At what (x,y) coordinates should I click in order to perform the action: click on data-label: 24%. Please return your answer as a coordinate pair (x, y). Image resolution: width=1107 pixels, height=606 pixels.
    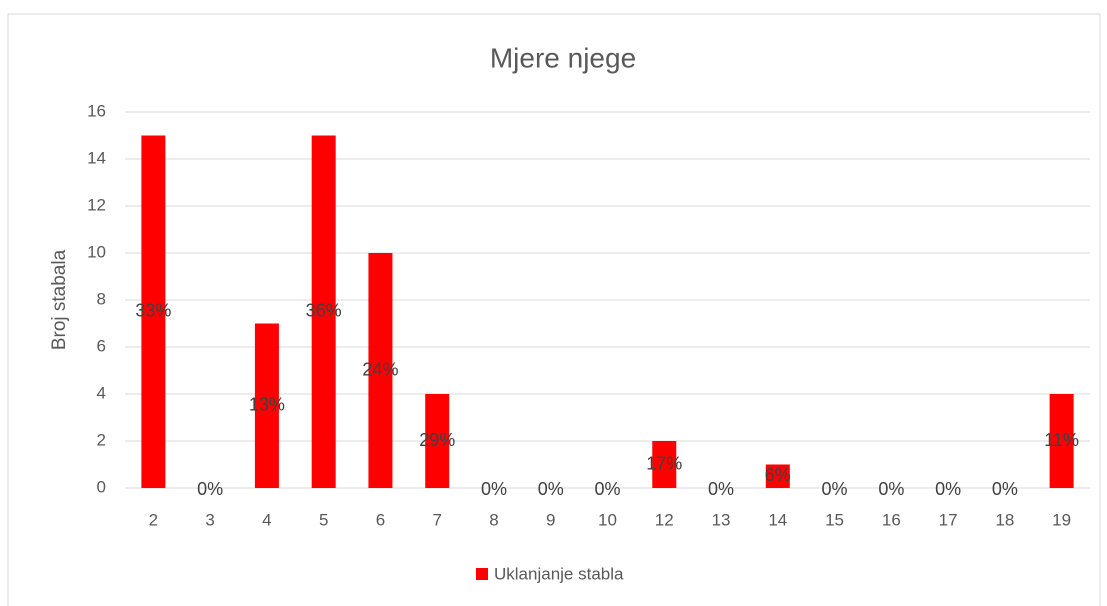
    Looking at the image, I should click on (380, 369).